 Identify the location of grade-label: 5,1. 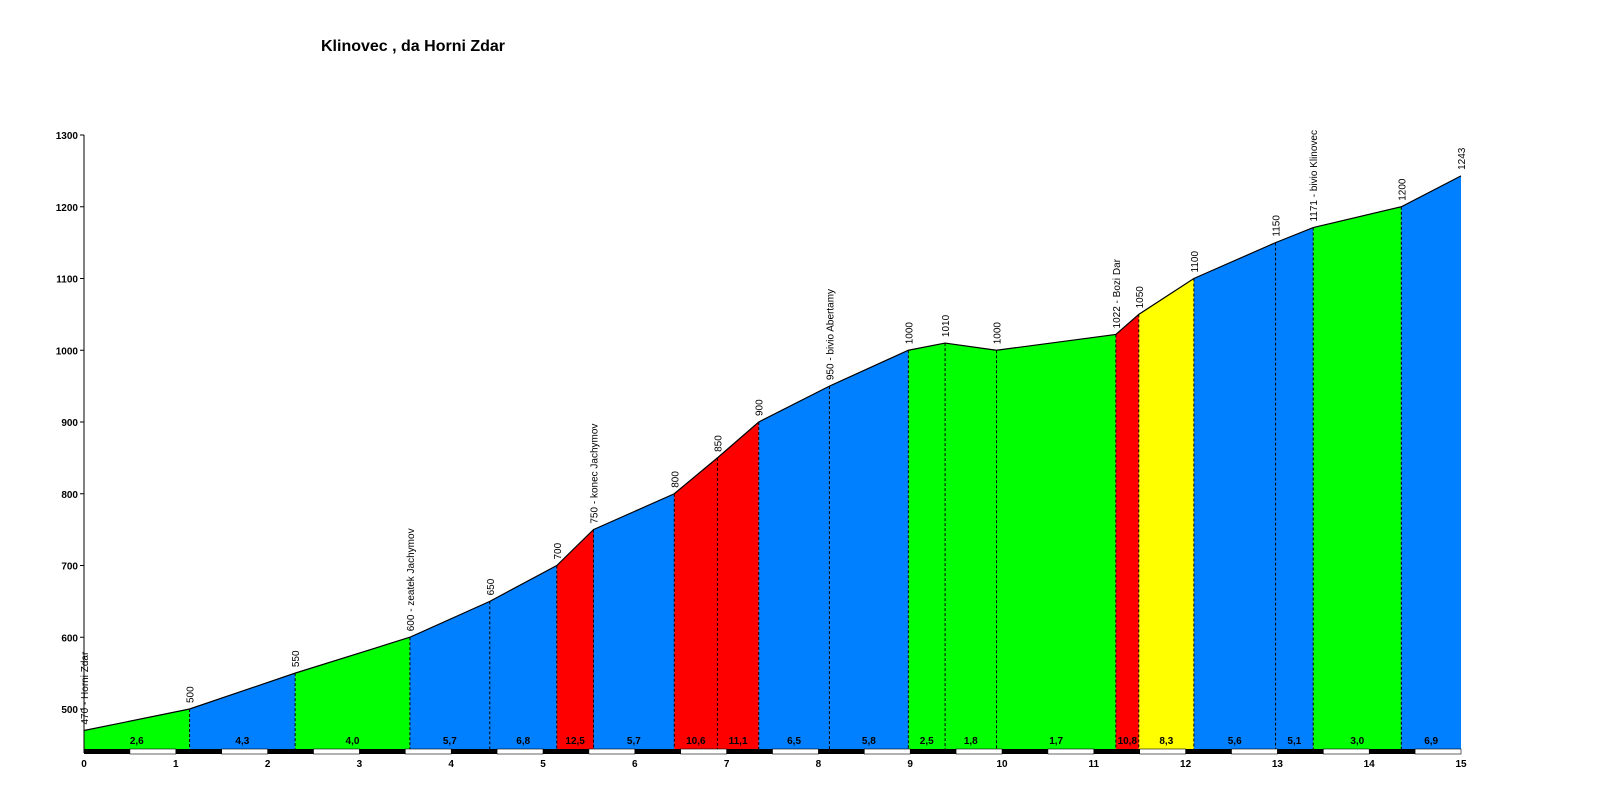
(1294, 741).